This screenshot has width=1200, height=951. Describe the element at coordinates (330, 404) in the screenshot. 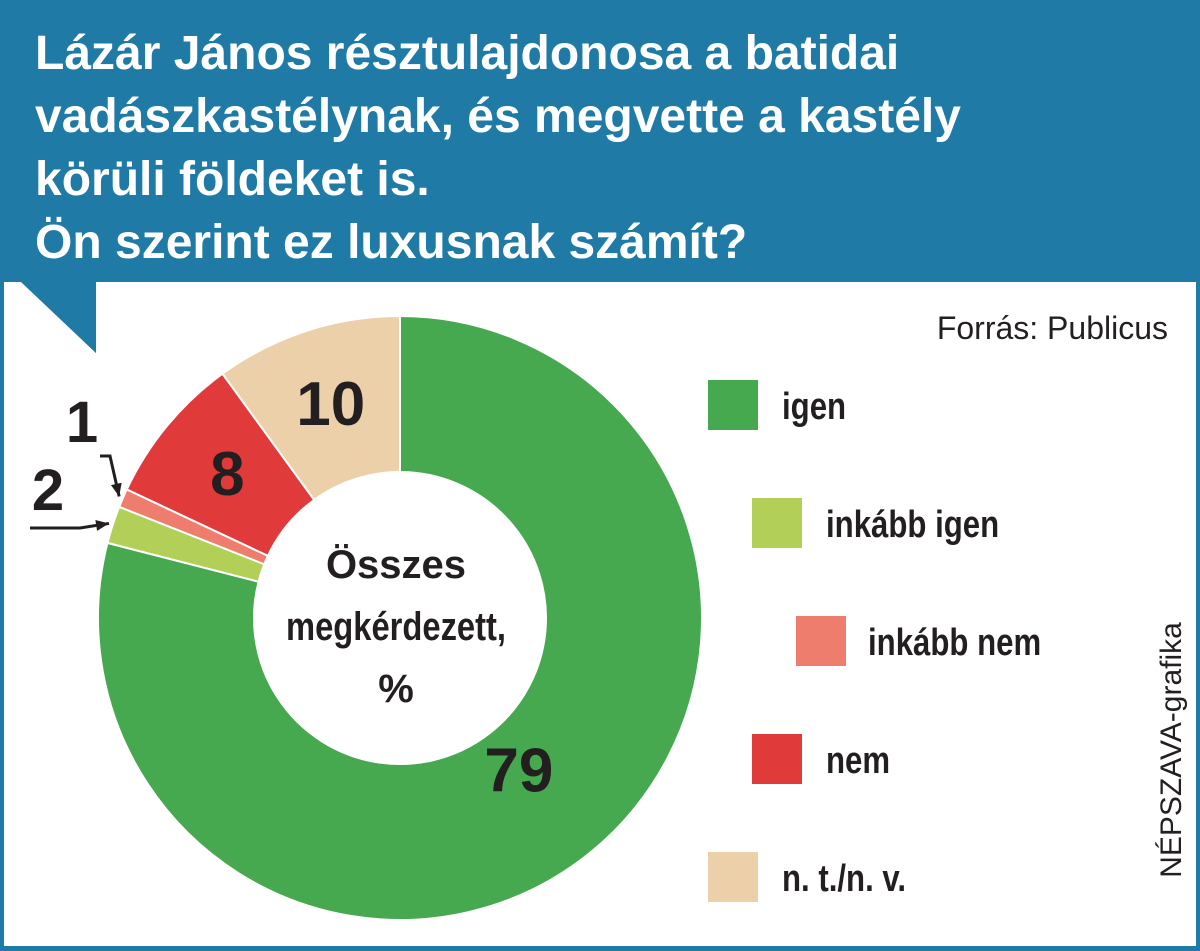

I see `value-label-10: 10` at that location.